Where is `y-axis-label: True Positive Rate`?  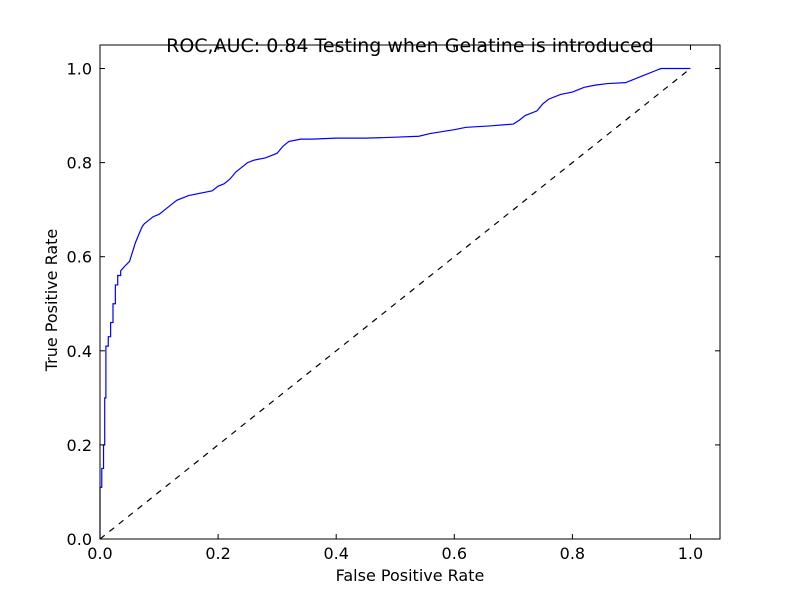
y-axis-label: True Positive Rate is located at coordinates (51, 301).